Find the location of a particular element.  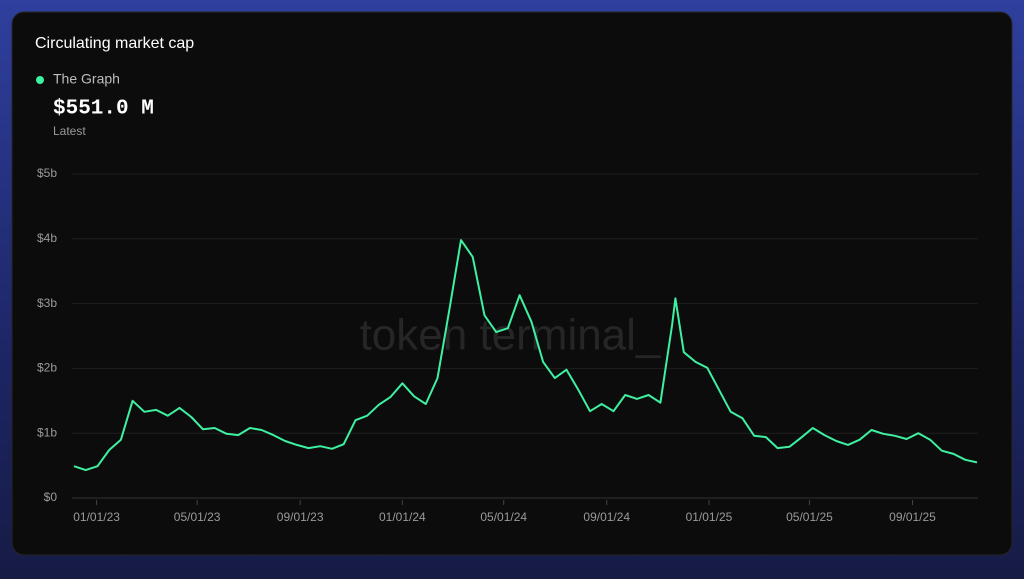

latest-label: Latest is located at coordinates (69, 131).